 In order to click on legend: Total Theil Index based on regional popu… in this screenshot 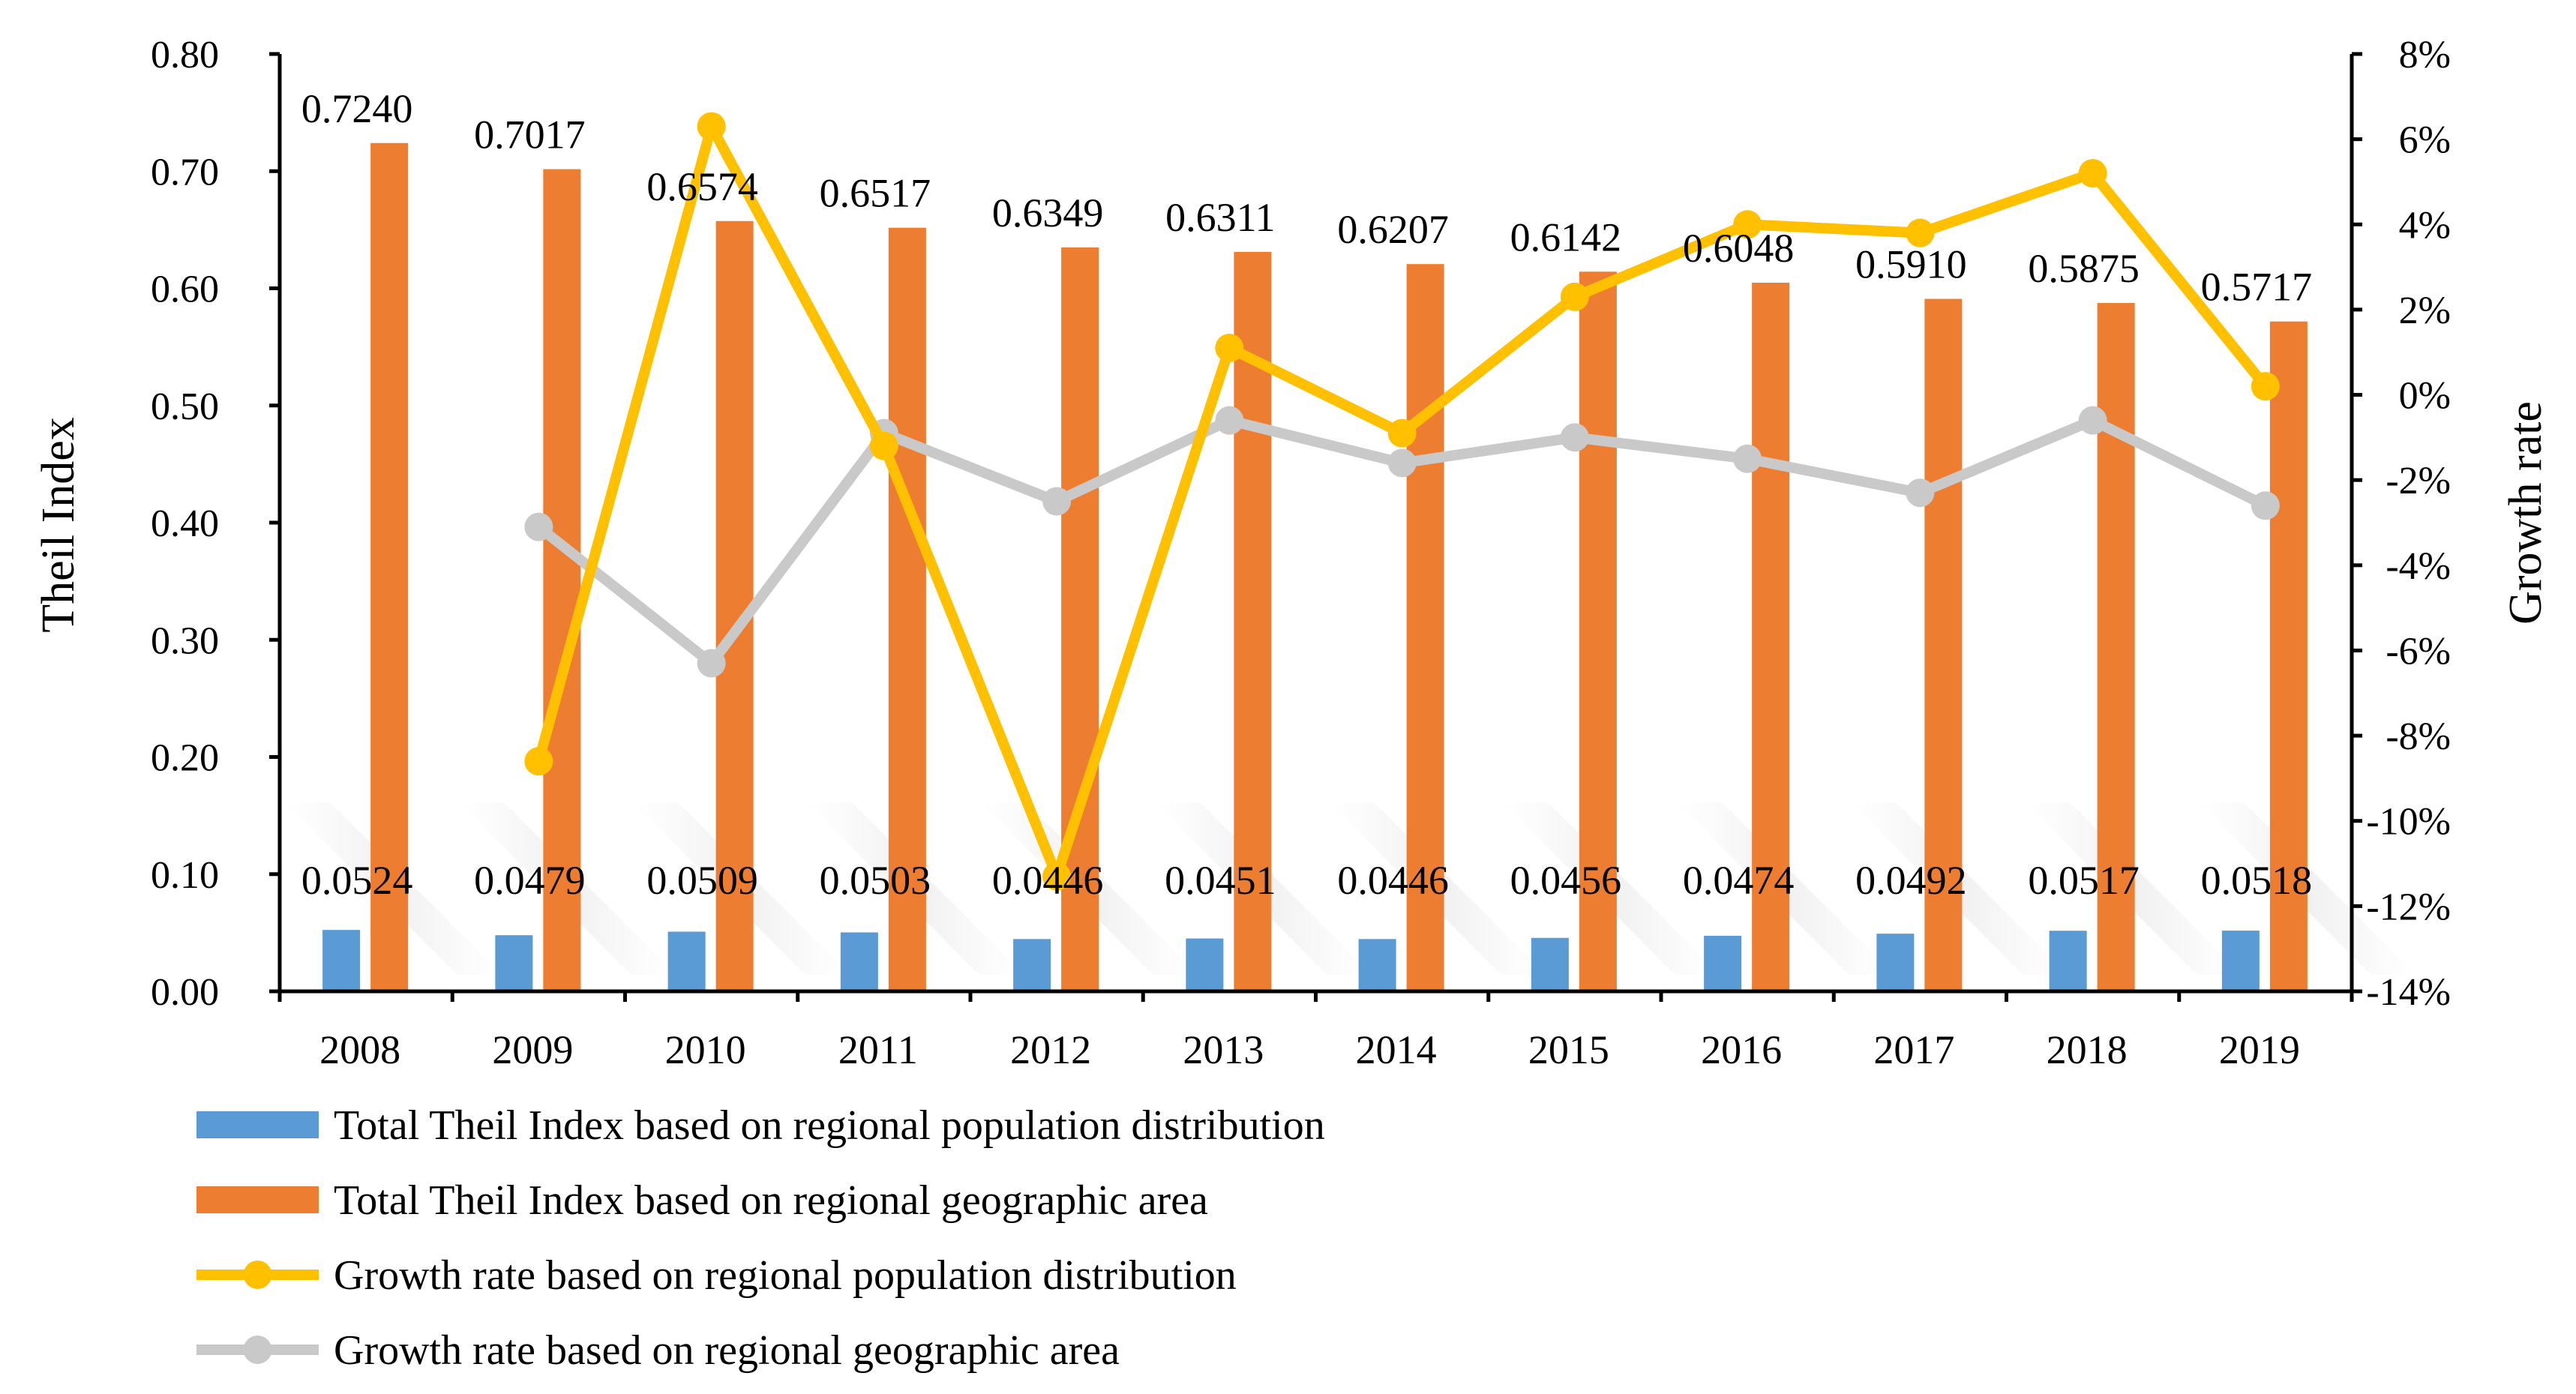, I will do `click(760, 1238)`.